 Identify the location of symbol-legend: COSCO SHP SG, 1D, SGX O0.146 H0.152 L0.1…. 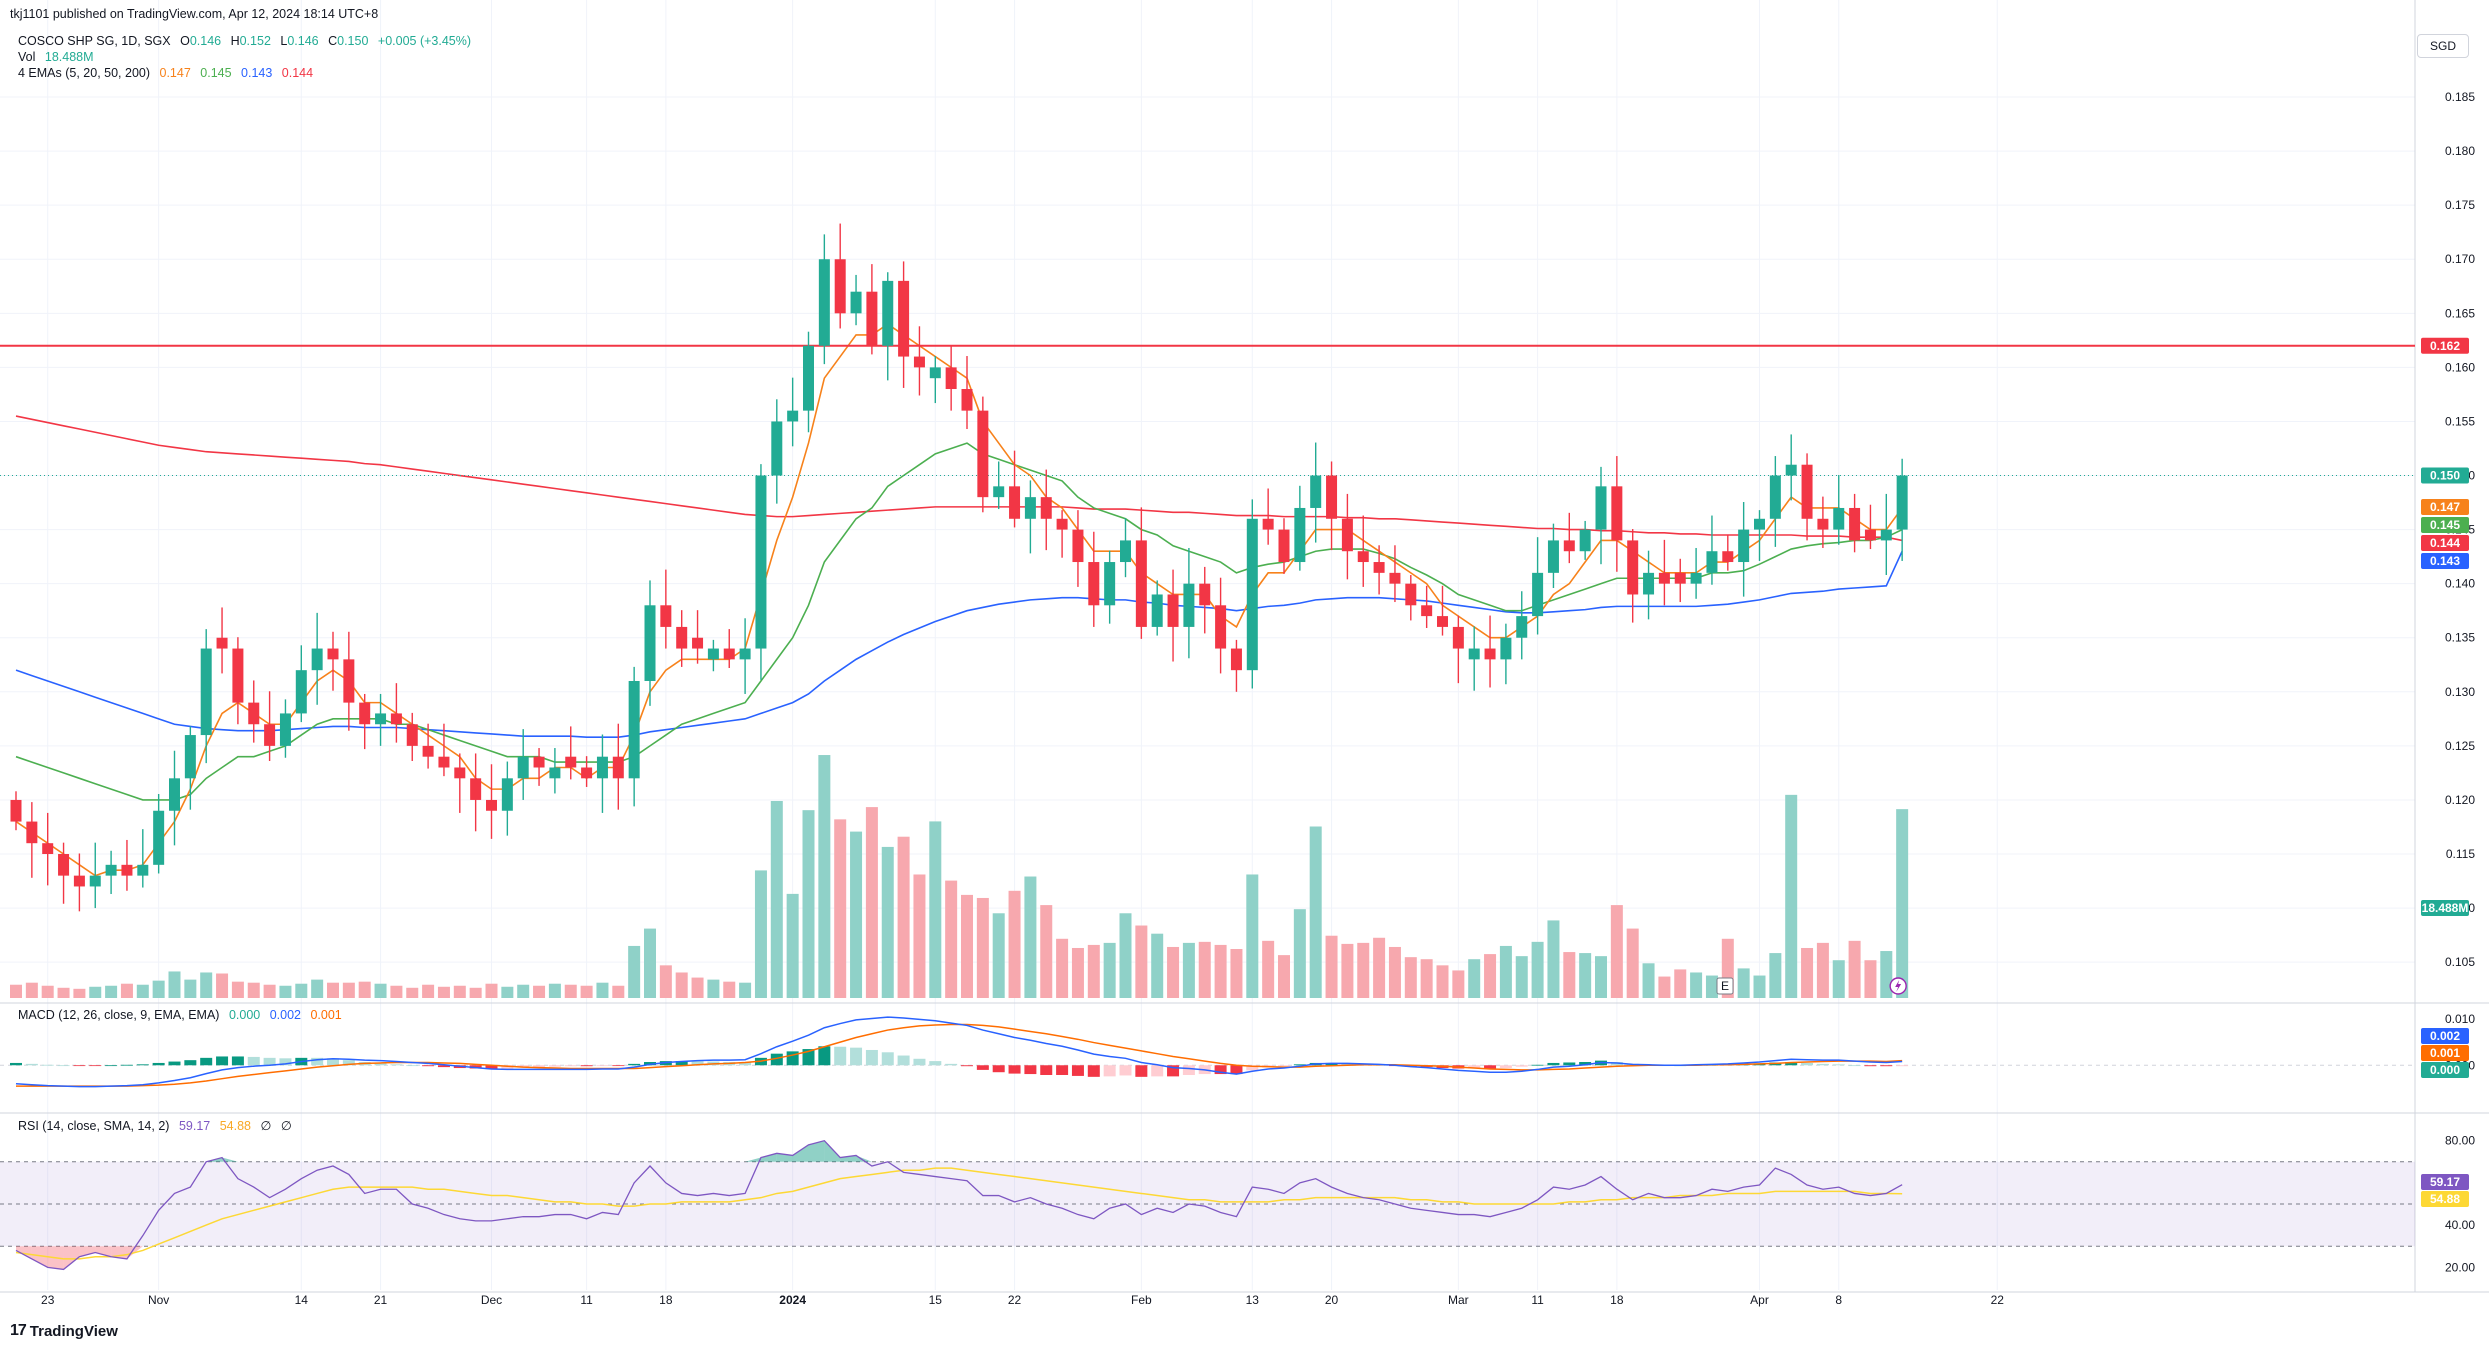
(247, 41).